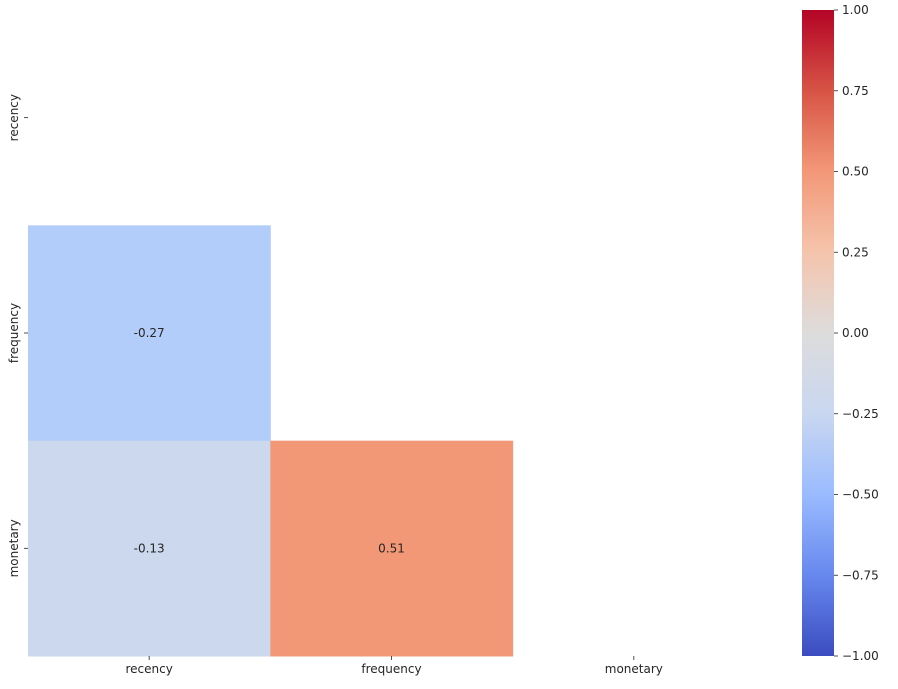 The image size is (898, 689). Describe the element at coordinates (860, 414) in the screenshot. I see `colorbar-tick-label: −0.25` at that location.